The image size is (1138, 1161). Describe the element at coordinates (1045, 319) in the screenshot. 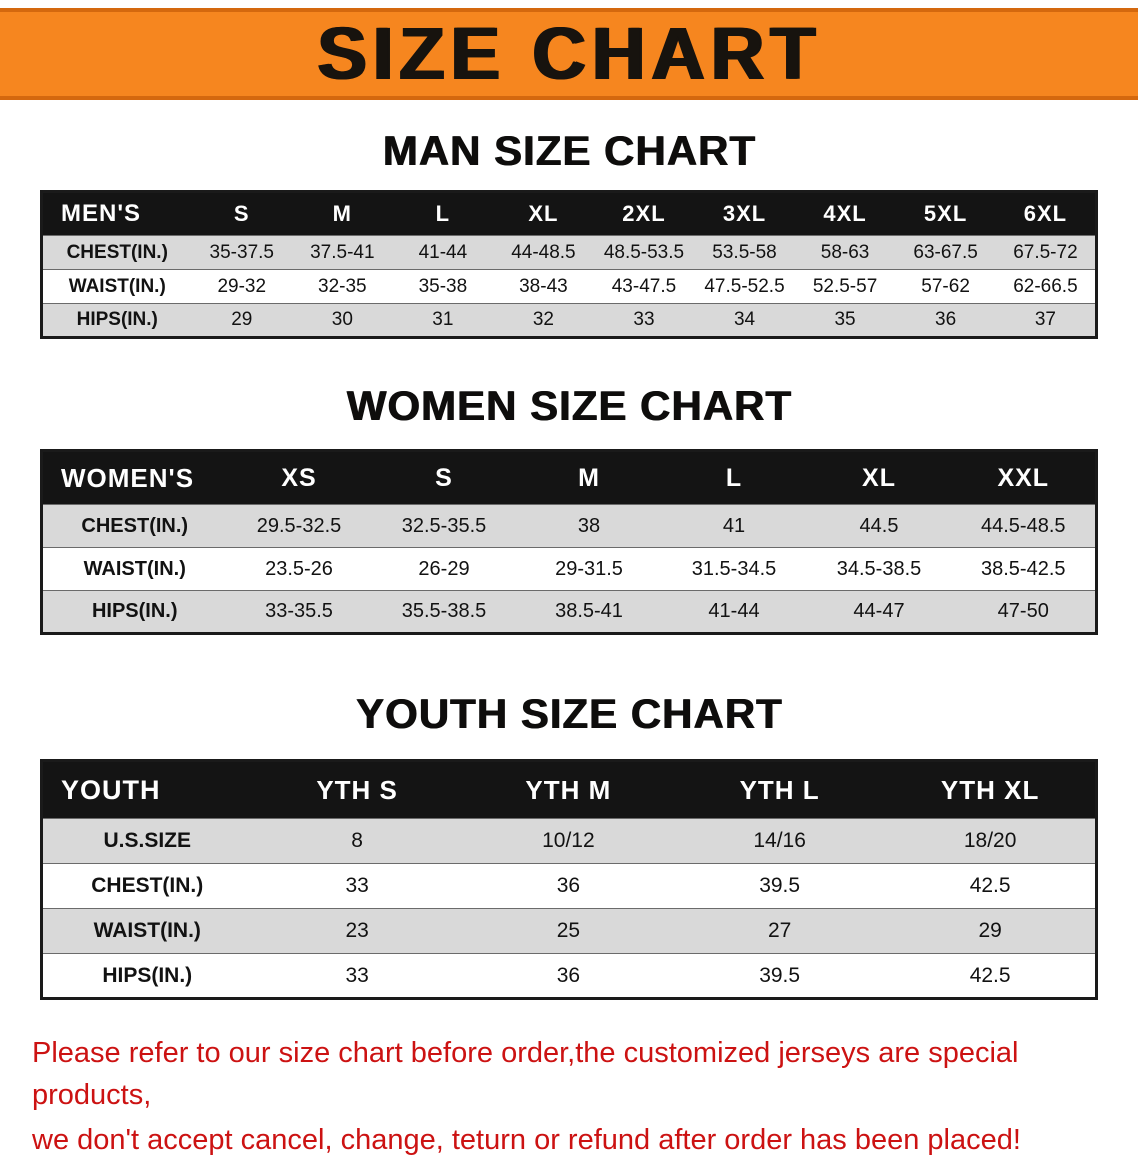

I see `size-value-cell: 37` at that location.